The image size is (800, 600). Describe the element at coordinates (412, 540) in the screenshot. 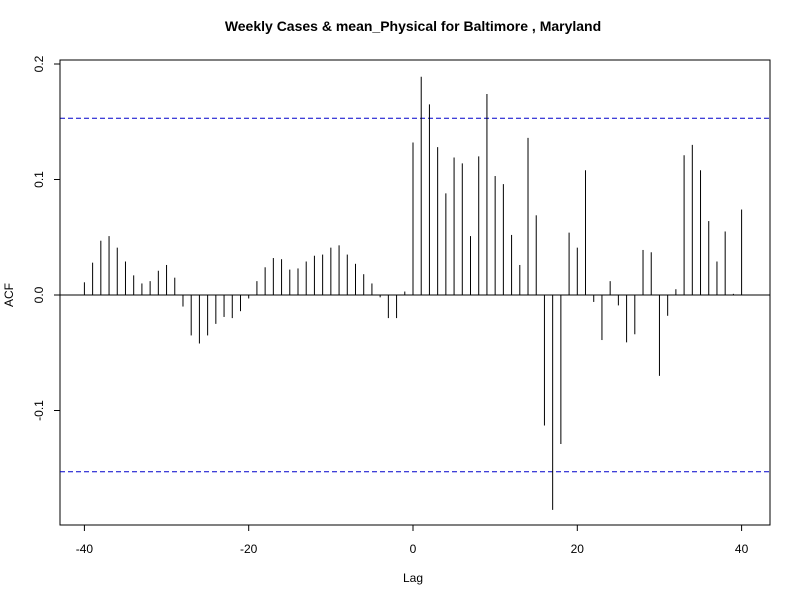

I see `x-axis: -40 -20 0 20 40` at that location.